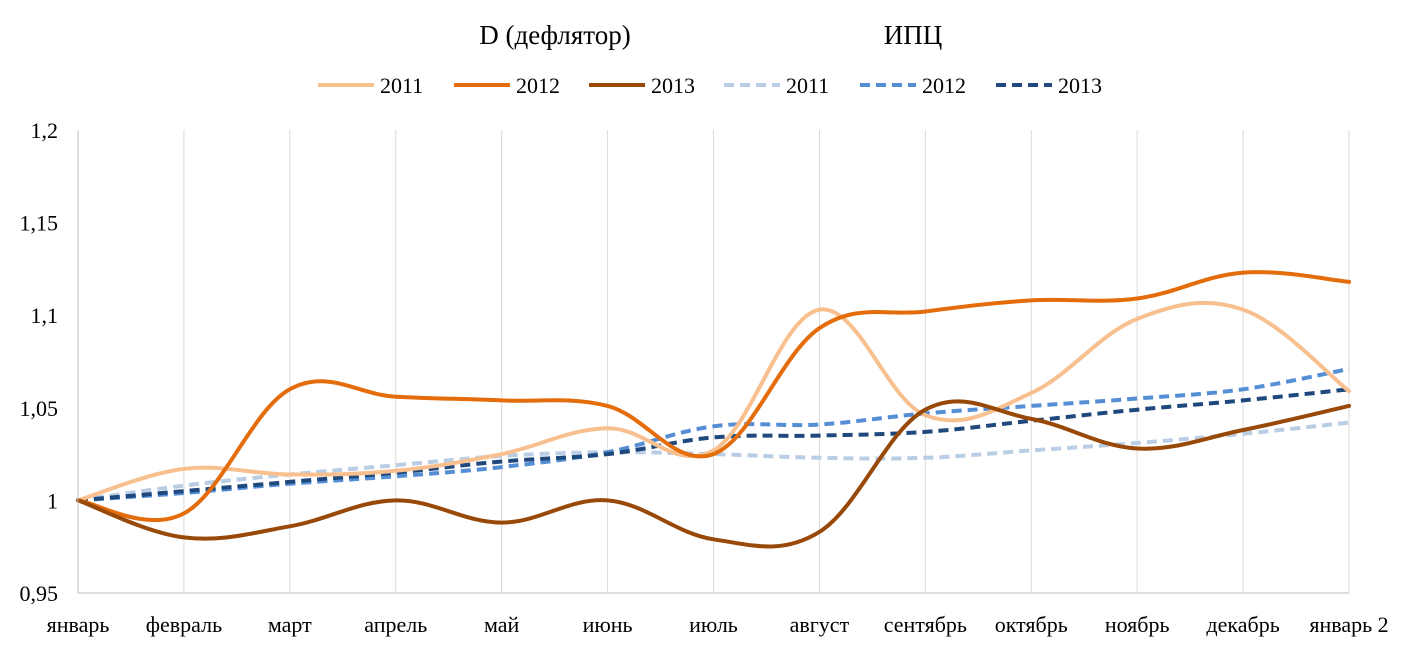 The width and height of the screenshot is (1418, 650). Describe the element at coordinates (1348, 624) in the screenshot. I see `x-tick-label: январь 2` at that location.